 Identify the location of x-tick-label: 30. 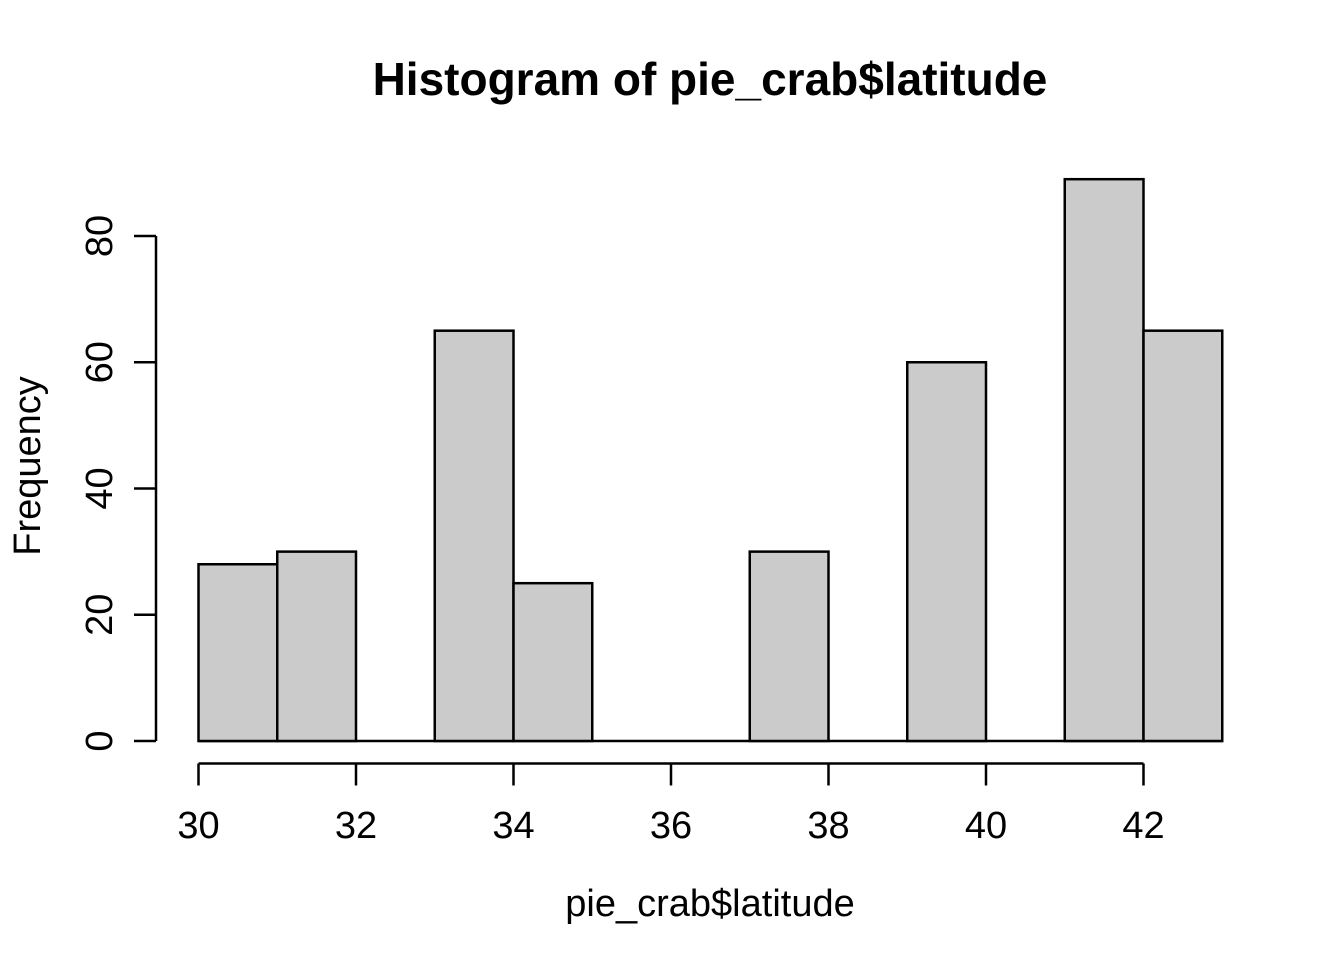
(198, 826).